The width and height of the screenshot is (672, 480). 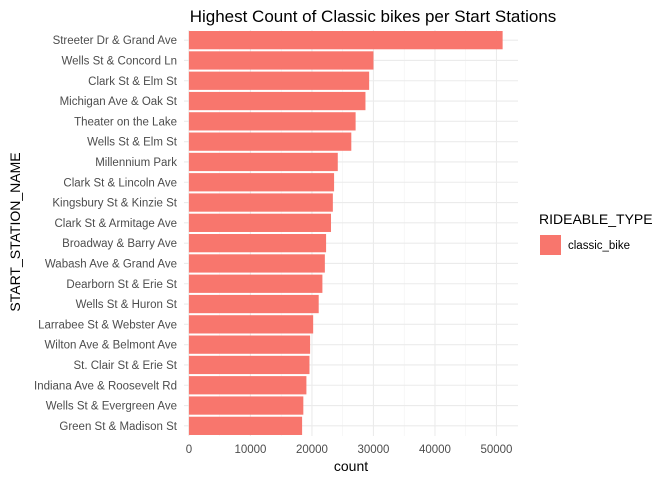 I want to click on y-tick-label: Wells St & Huron St, so click(x=127, y=305).